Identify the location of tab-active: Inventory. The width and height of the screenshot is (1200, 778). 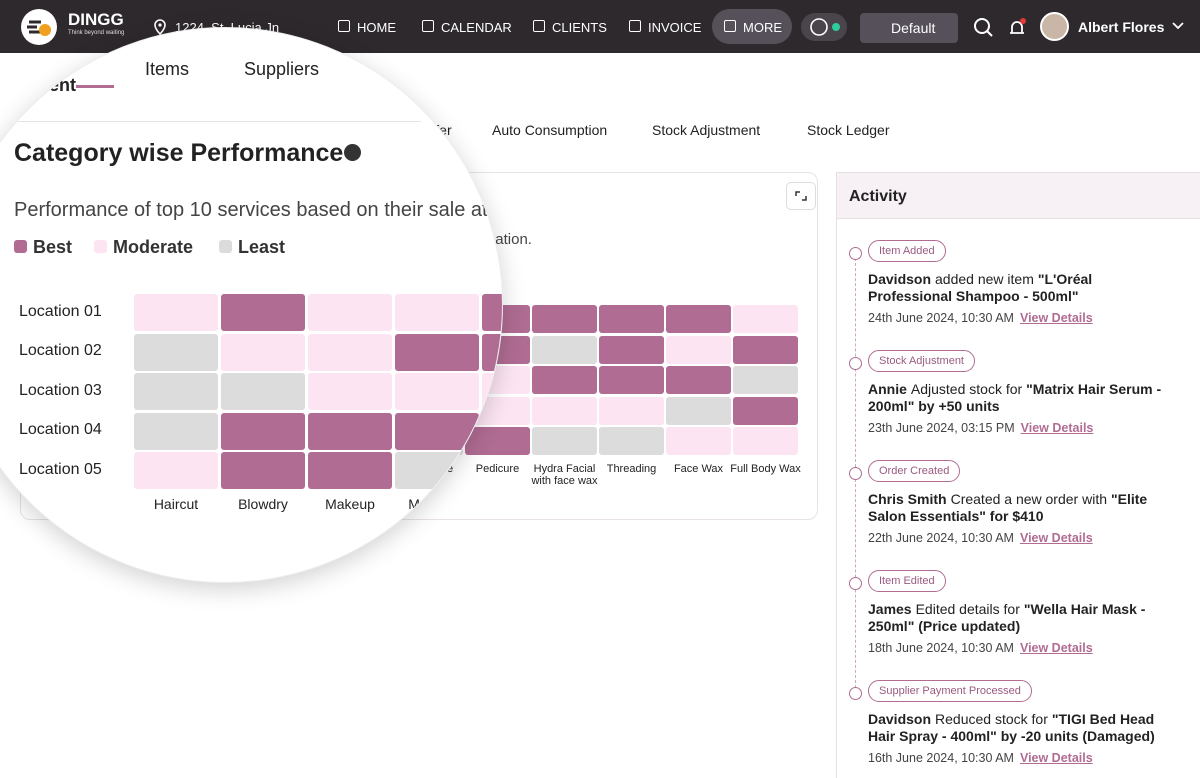
(50, 85).